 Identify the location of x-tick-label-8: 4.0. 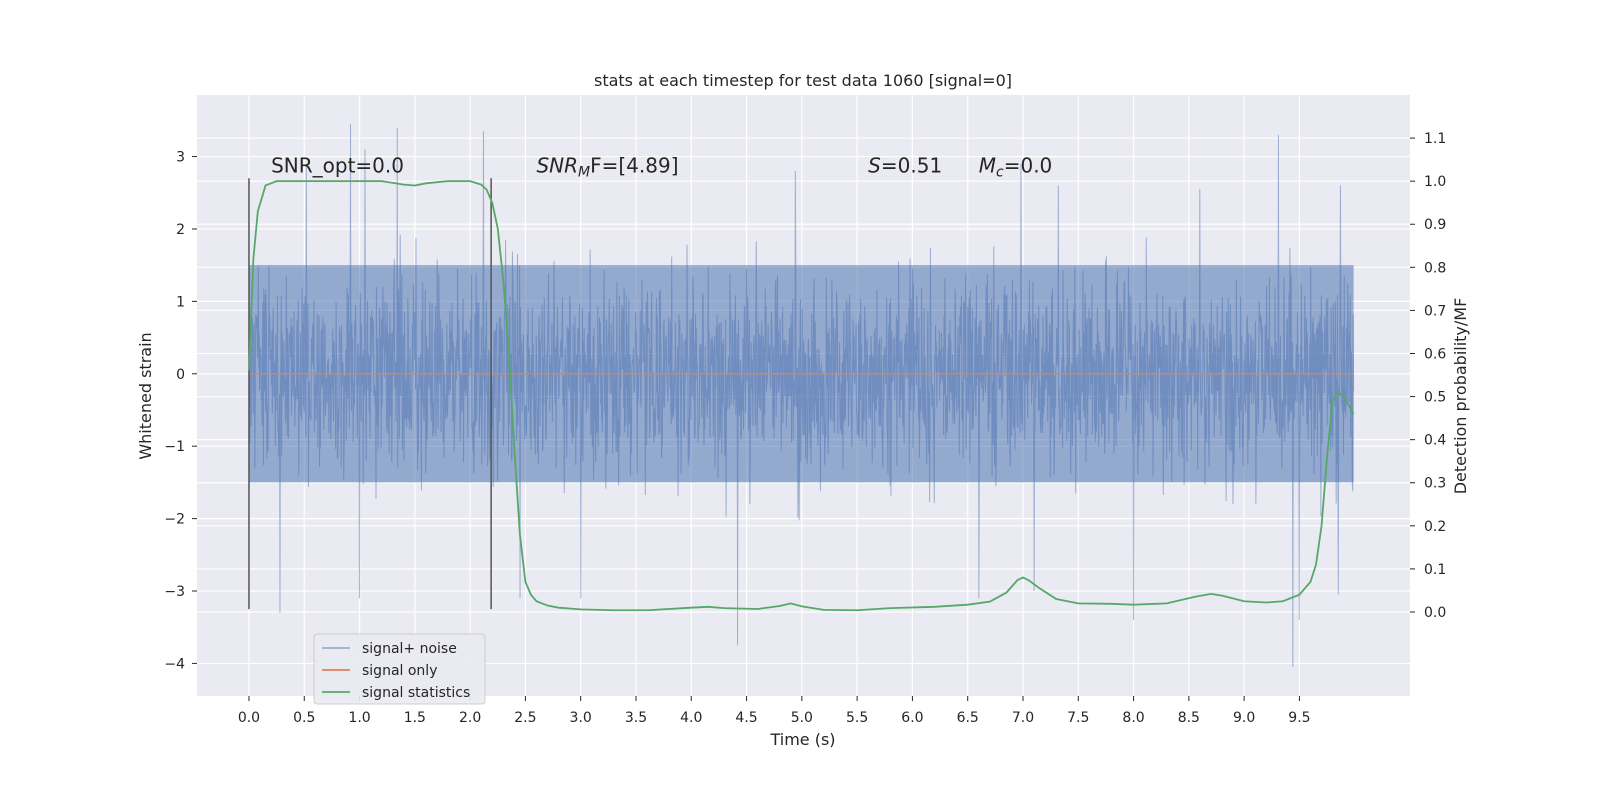
(691, 718).